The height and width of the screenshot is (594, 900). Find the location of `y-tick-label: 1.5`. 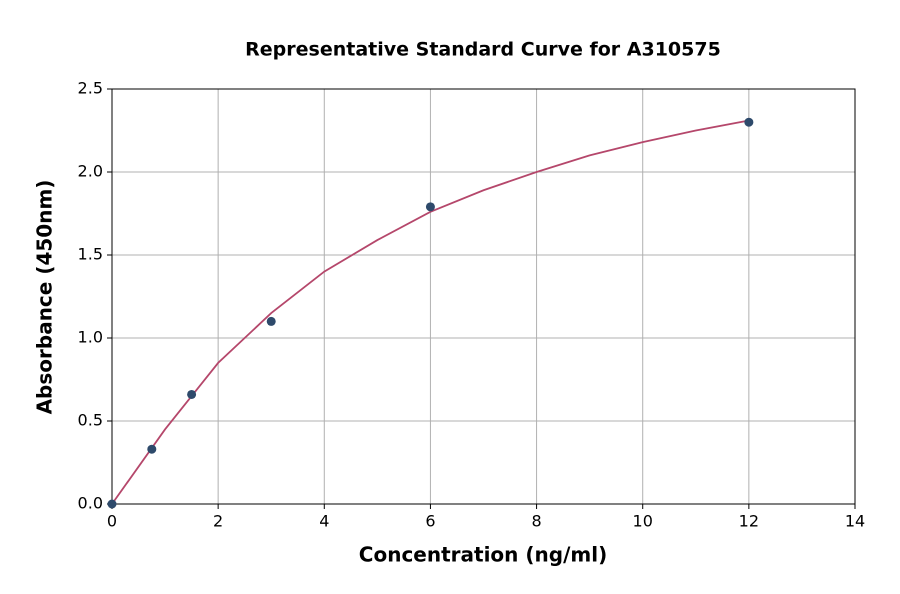

y-tick-label: 1.5 is located at coordinates (90, 254).